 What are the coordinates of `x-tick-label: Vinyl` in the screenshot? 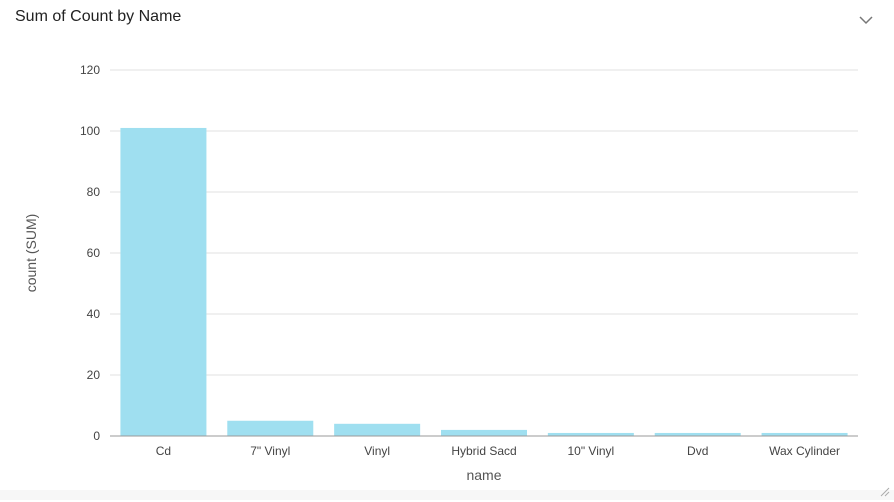 It's located at (377, 451).